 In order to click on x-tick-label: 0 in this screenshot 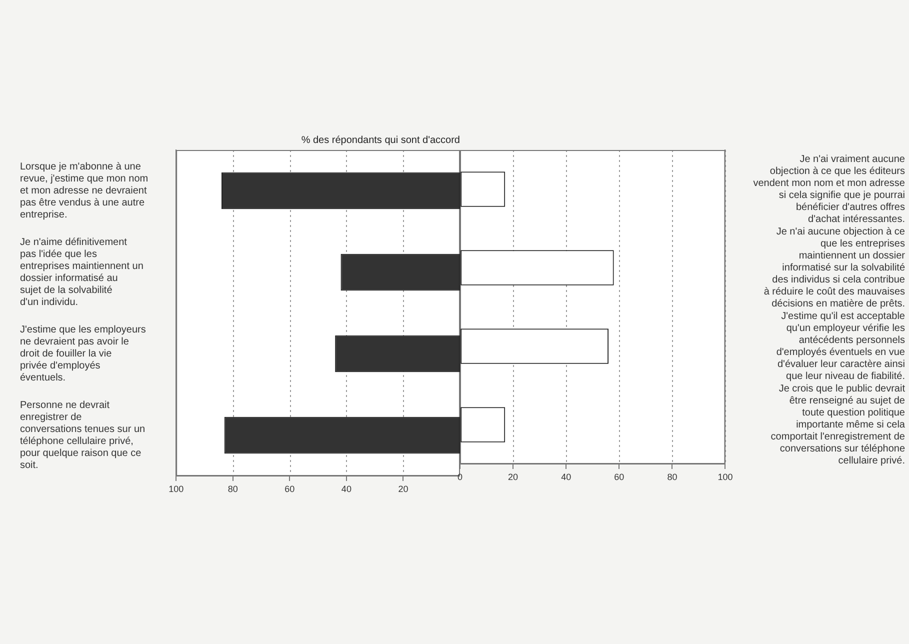, I will do `click(460, 477)`.